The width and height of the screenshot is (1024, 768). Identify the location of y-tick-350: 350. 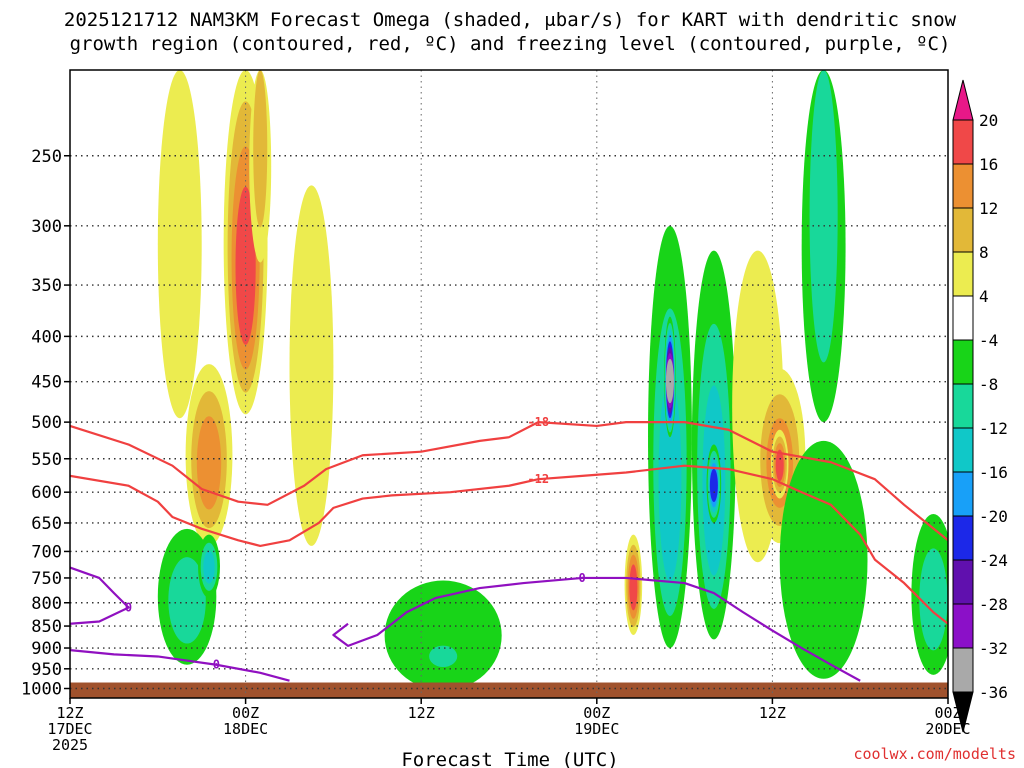
(46, 286).